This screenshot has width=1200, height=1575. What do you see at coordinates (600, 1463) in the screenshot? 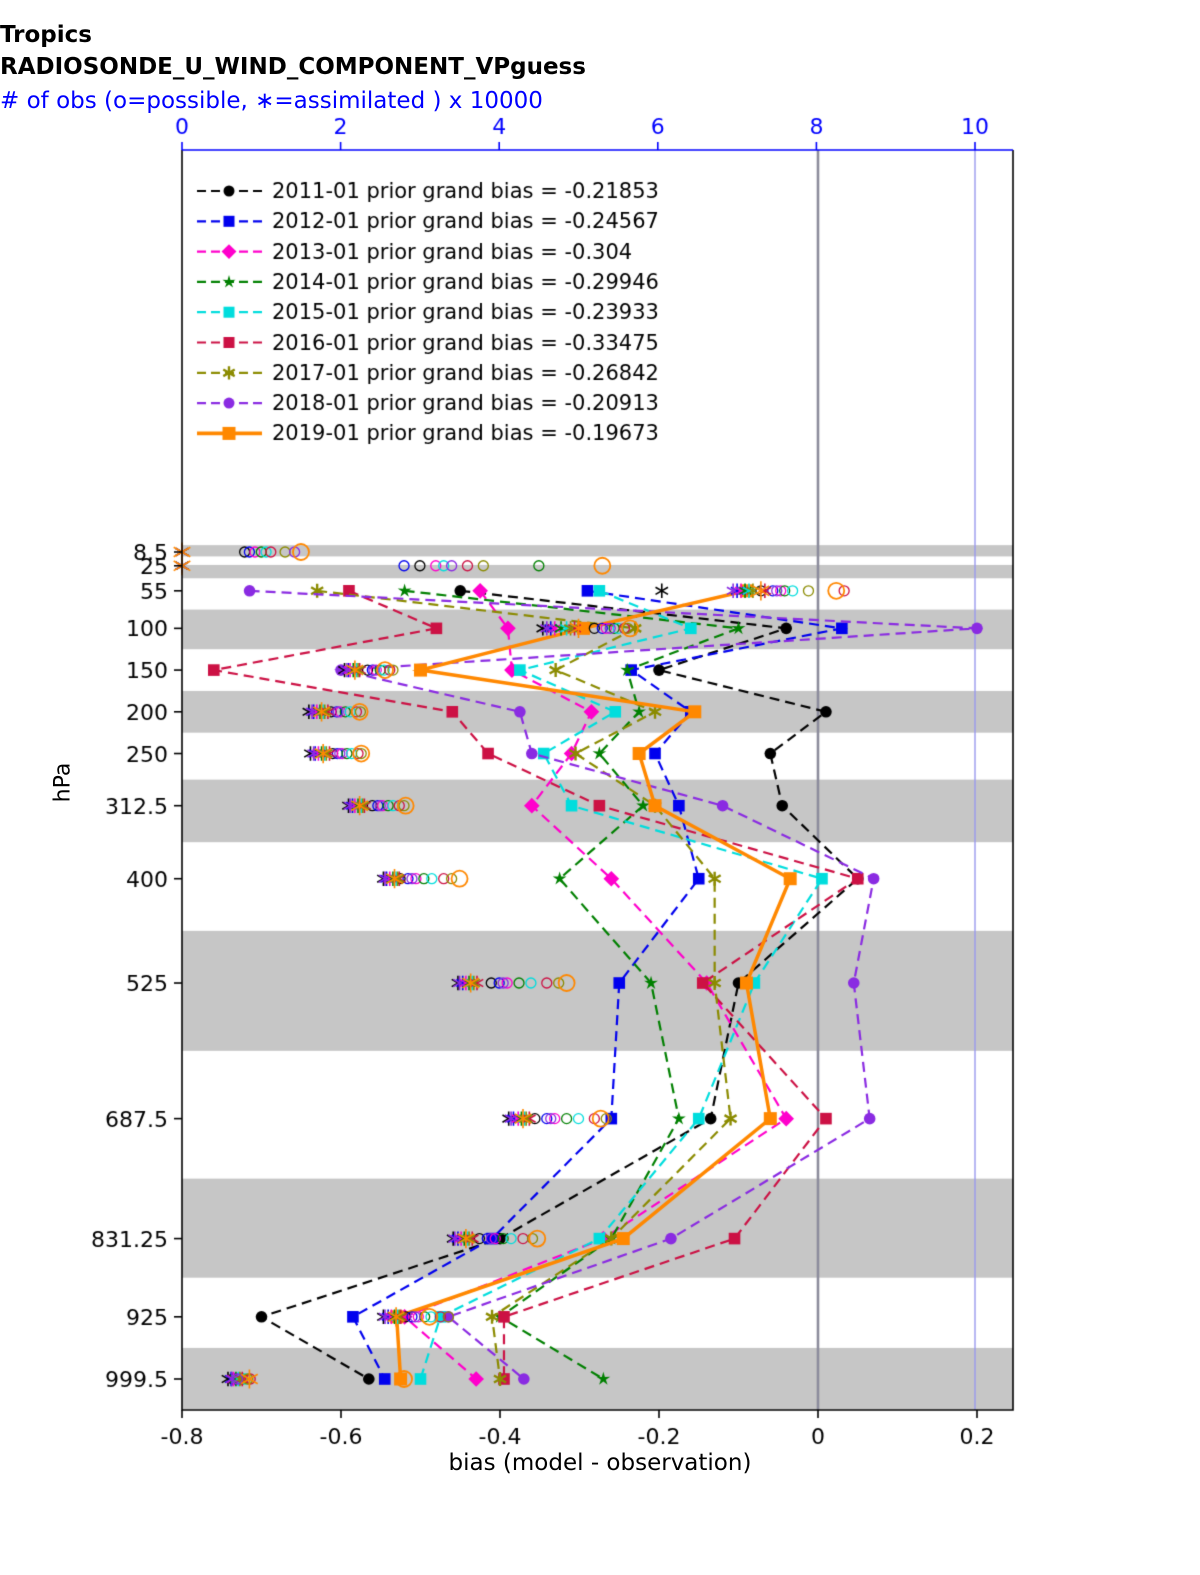
I see `x-axis-label: bias (model - observation)` at bounding box center [600, 1463].